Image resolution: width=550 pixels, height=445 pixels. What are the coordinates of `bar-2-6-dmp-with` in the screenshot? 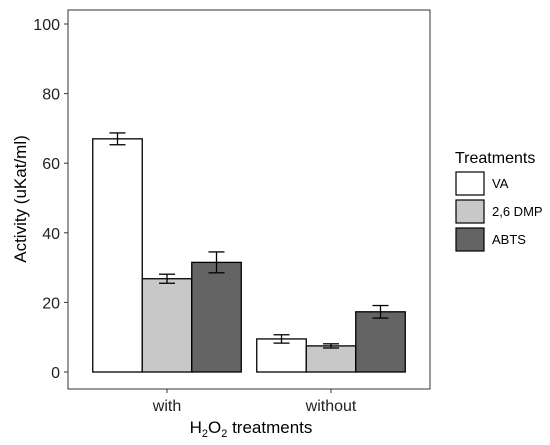 It's located at (167, 325).